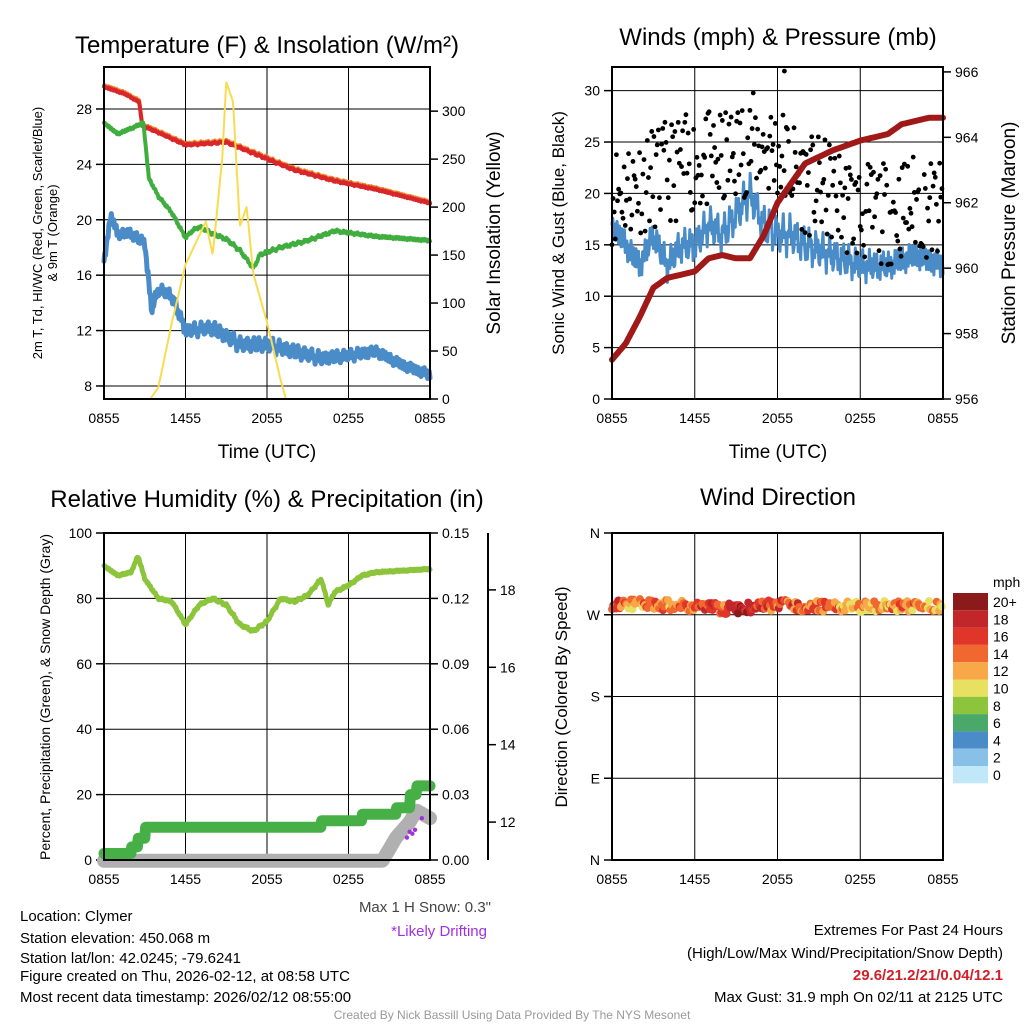 This screenshot has width=1024, height=1024. What do you see at coordinates (778, 497) in the screenshot?
I see `direction-panel-title: Wind Direction` at bounding box center [778, 497].